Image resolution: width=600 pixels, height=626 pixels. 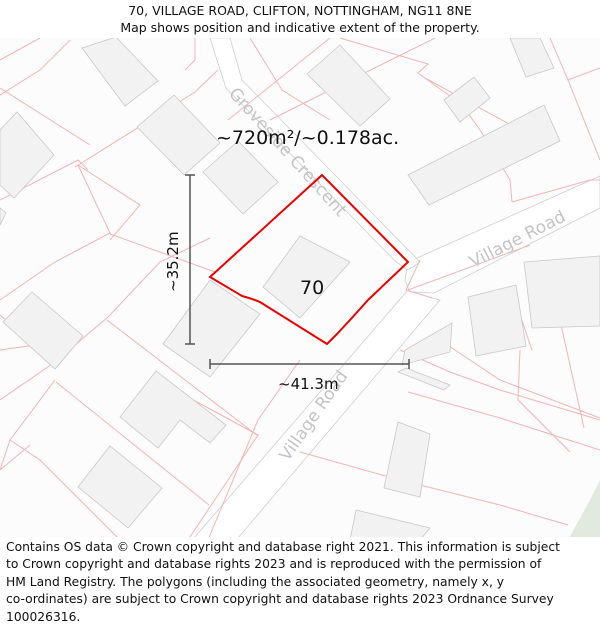 I want to click on green-area, so click(x=584, y=508).